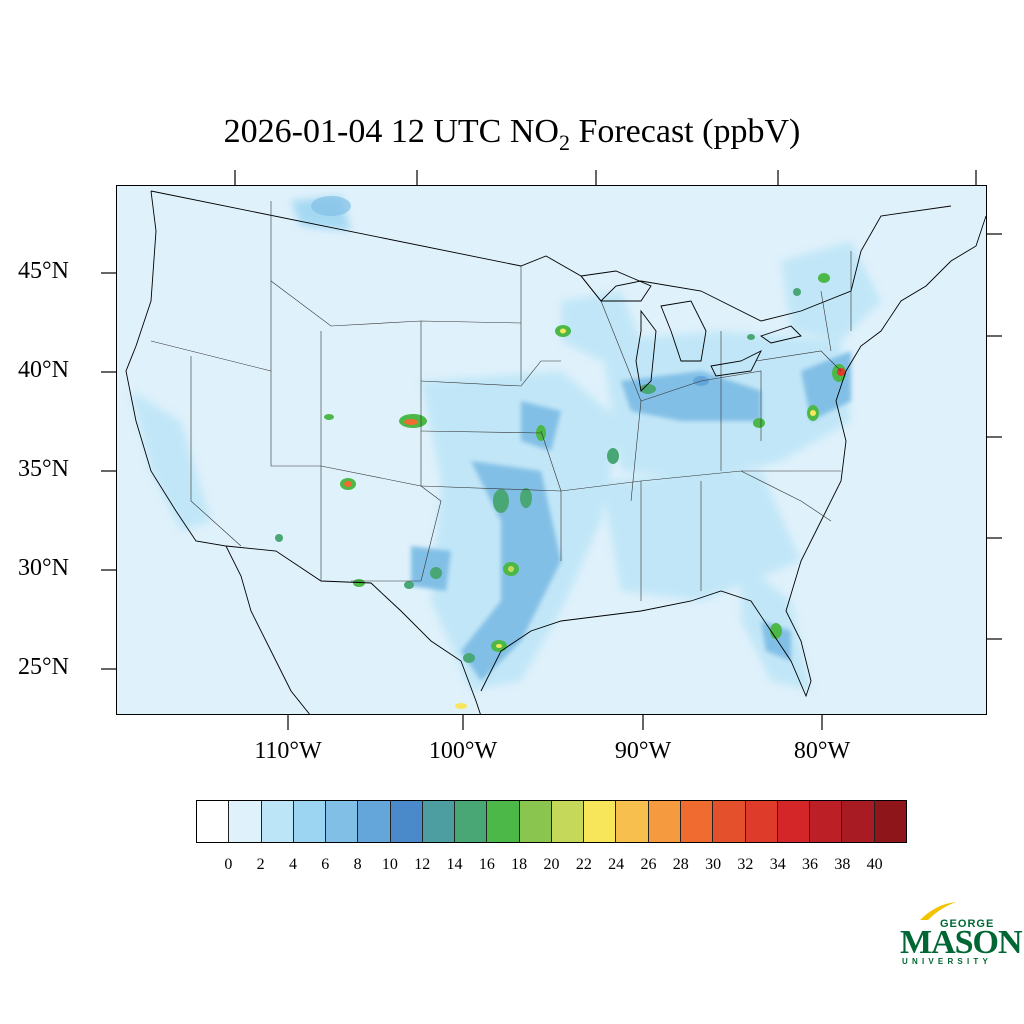  Describe the element at coordinates (260, 864) in the screenshot. I see `colorbar-label: 2` at that location.